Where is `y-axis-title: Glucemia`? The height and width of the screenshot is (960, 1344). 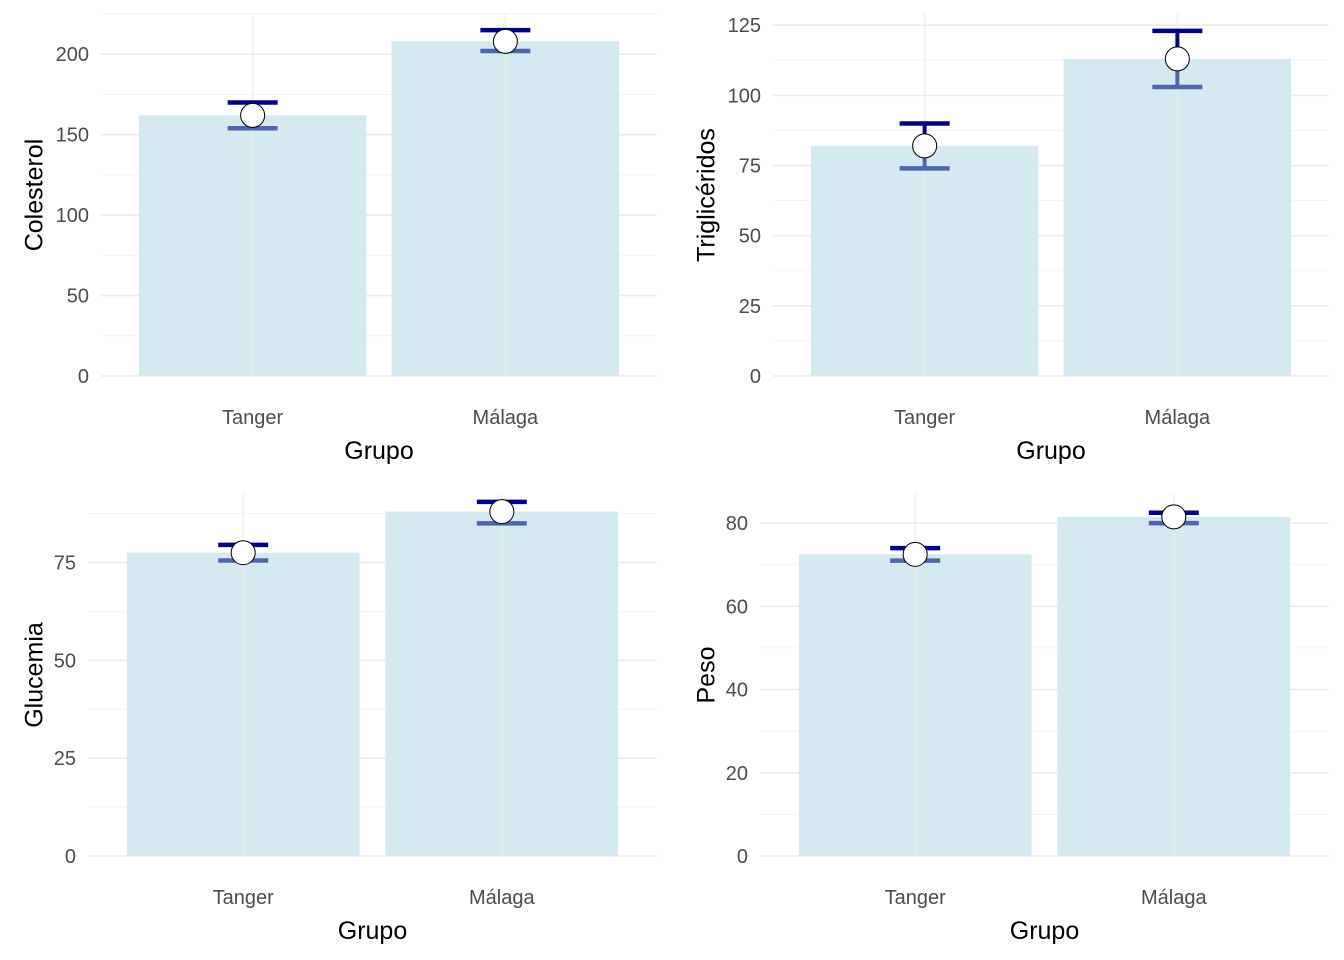 y-axis-title: Glucemia is located at coordinates (35, 675).